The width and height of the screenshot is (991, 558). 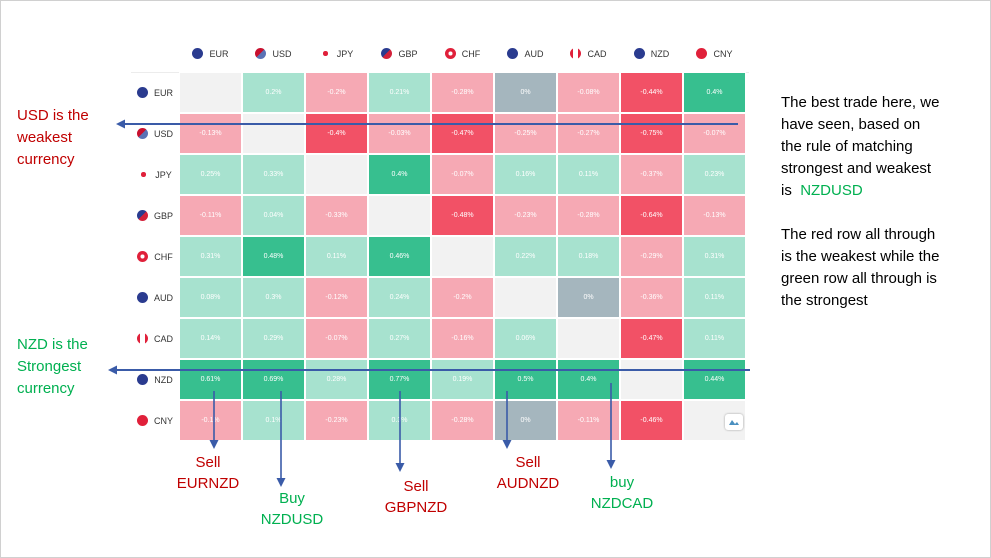 What do you see at coordinates (462, 338) in the screenshot?
I see `matrix-cell-cad-chf: -0.16%` at bounding box center [462, 338].